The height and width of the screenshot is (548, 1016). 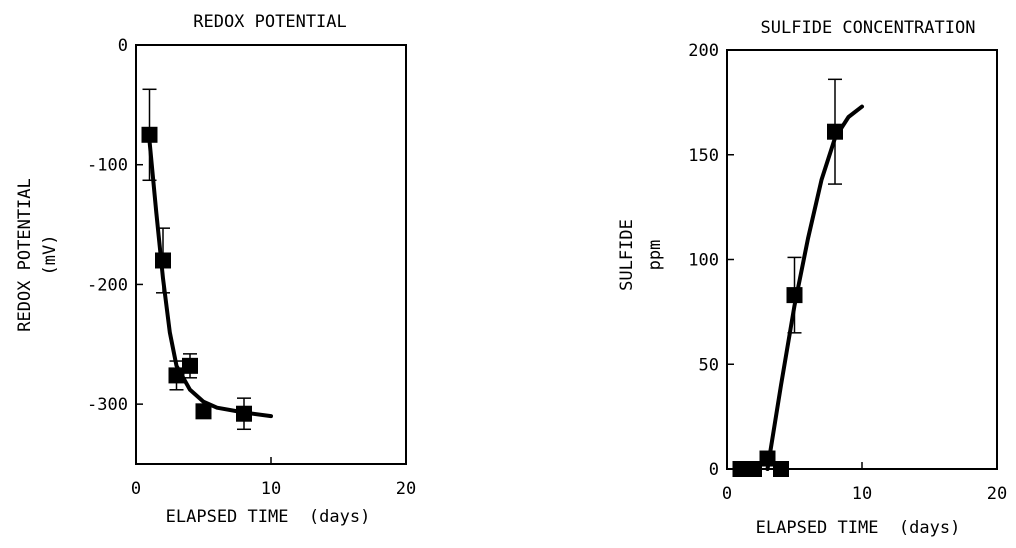 I want to click on sulfide-x-tick-label: 0, so click(x=727, y=494).